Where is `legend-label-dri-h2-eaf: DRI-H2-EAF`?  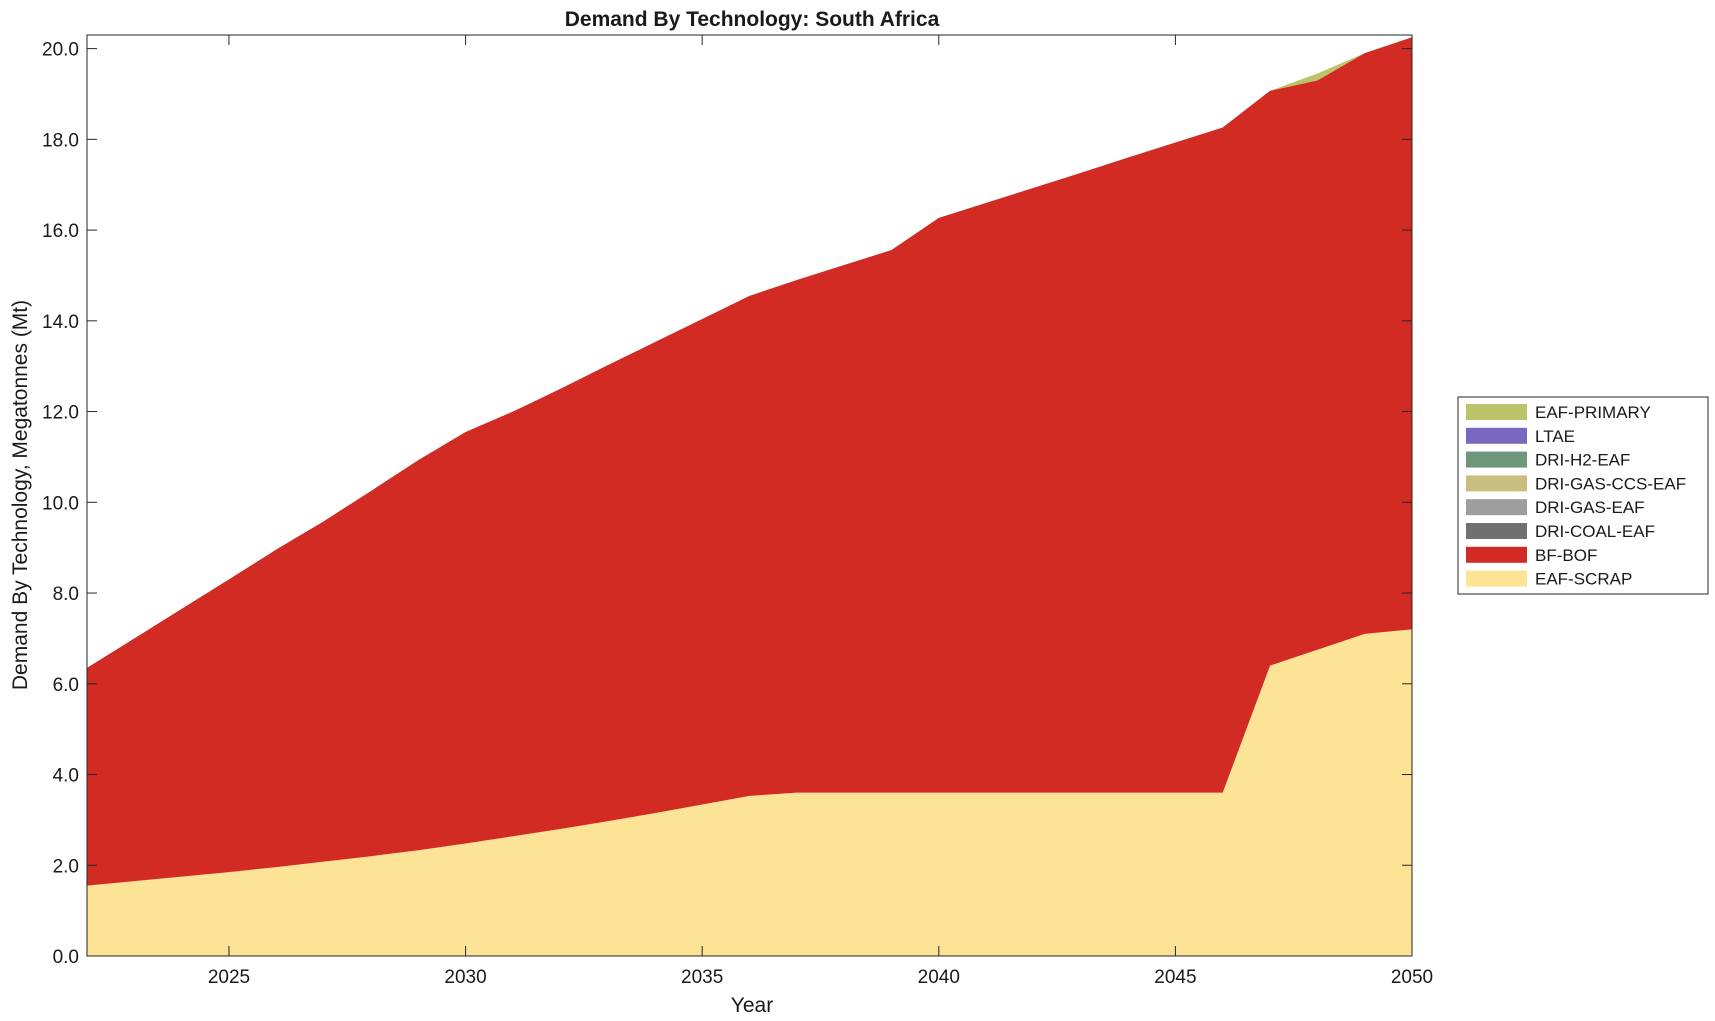
legend-label-dri-h2-eaf: DRI-H2-EAF is located at coordinates (1582, 460).